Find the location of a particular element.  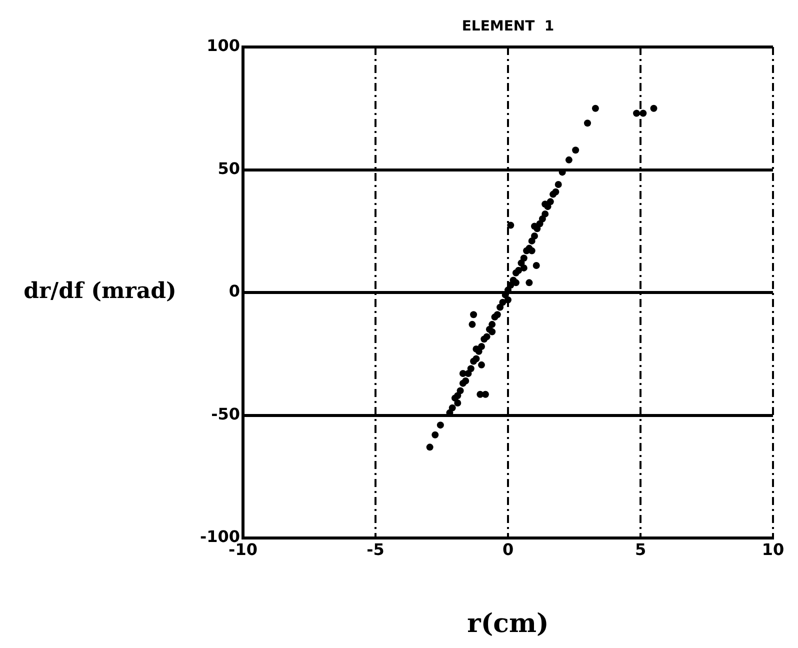

y-tick-label: 100 is located at coordinates (223, 46).